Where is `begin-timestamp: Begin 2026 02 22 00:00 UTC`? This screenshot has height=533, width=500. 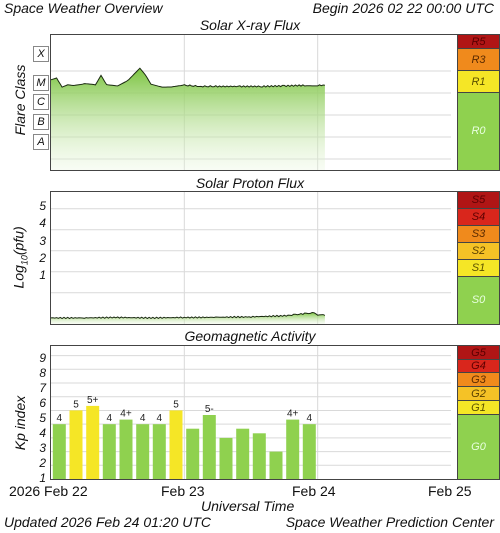 begin-timestamp: Begin 2026 02 22 00:00 UTC is located at coordinates (403, 8).